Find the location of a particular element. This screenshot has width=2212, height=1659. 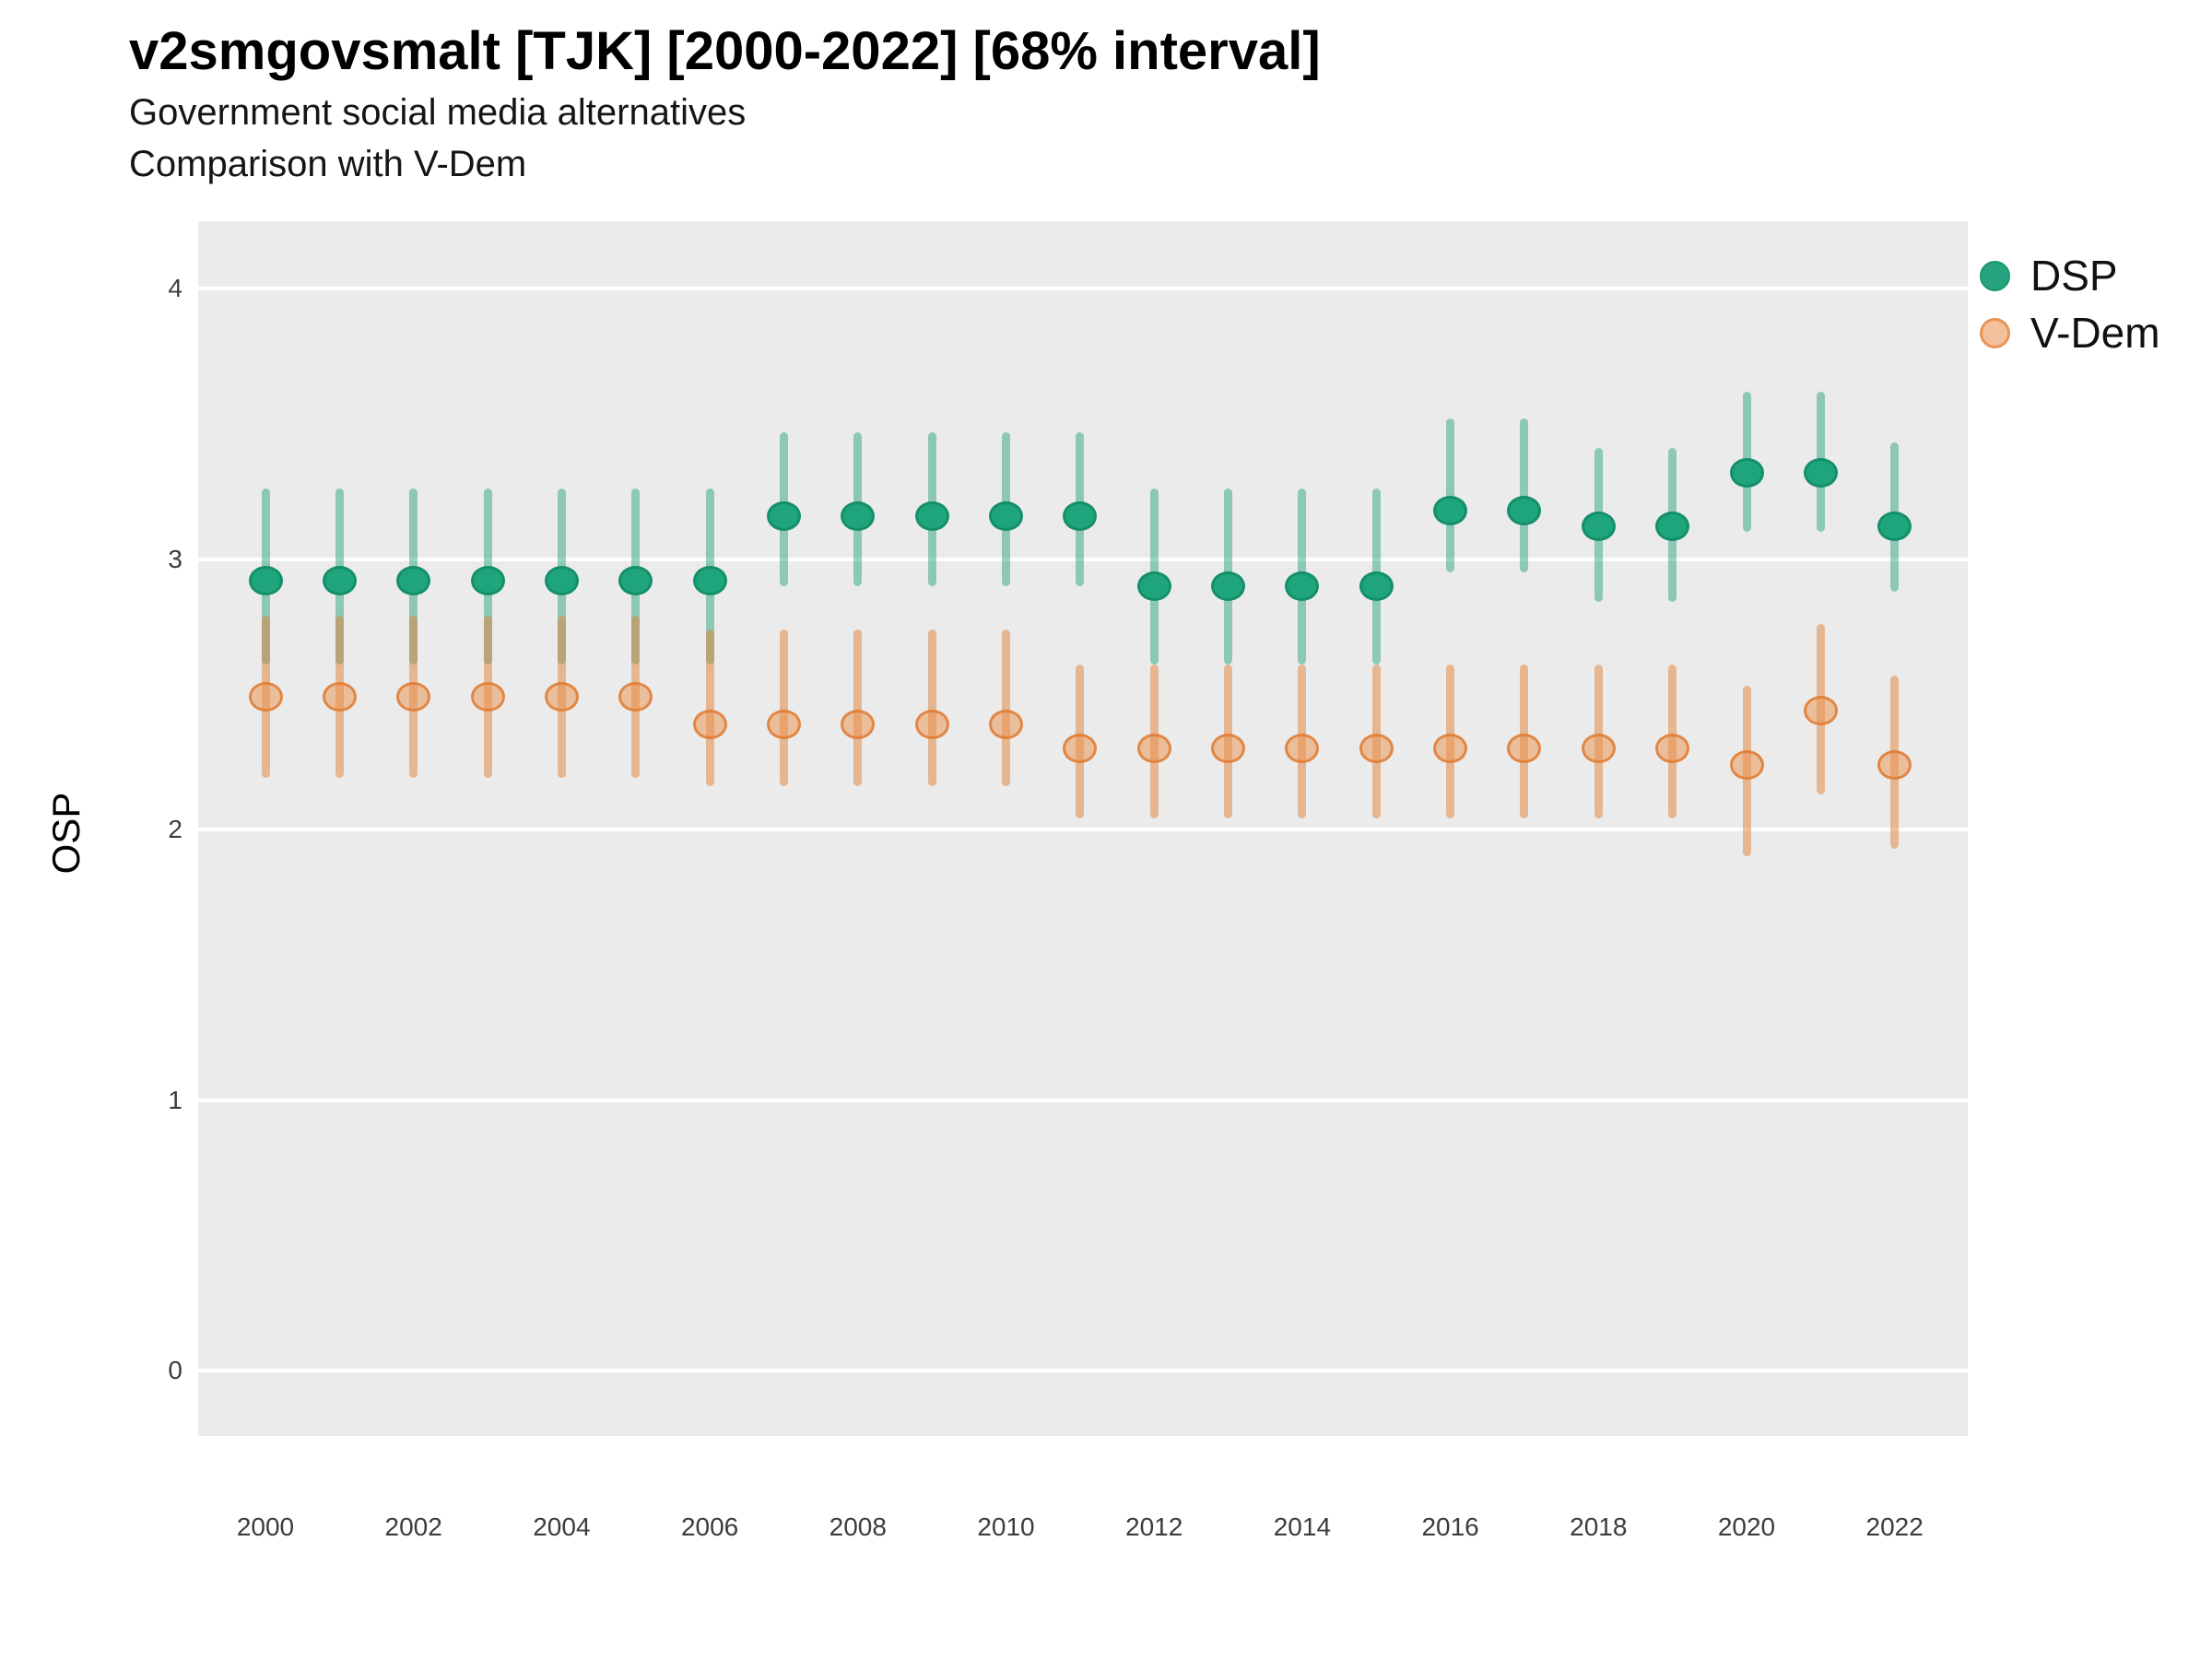

legend-item-vdem: V-Dem is located at coordinates (2070, 333).